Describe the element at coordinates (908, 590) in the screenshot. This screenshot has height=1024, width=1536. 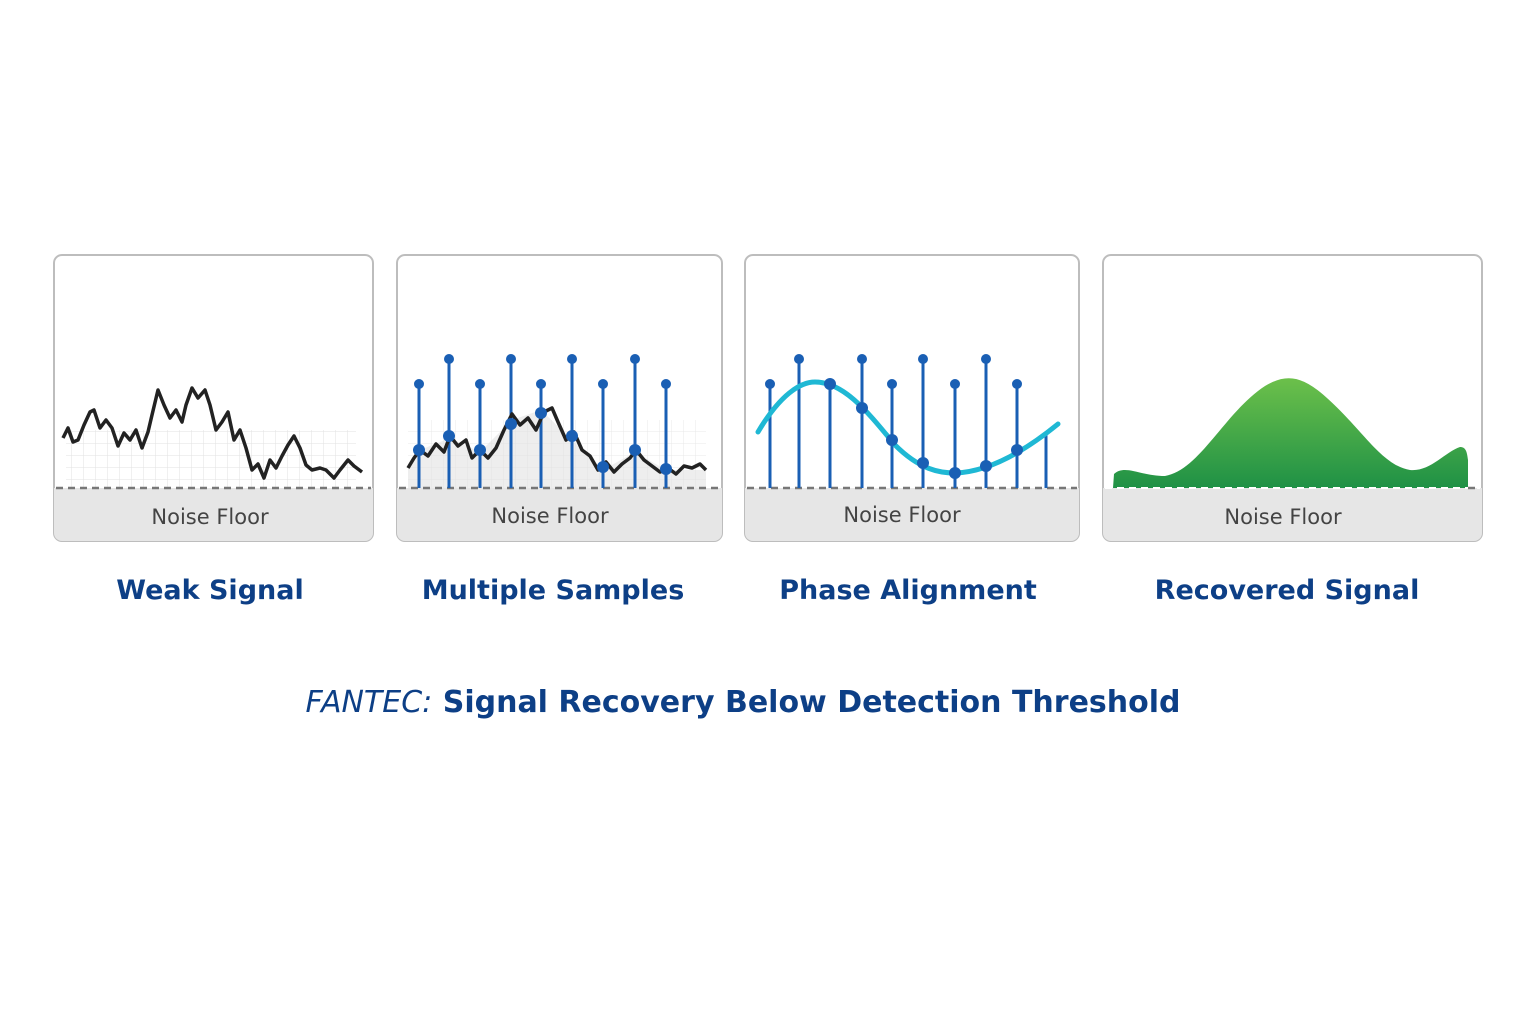
I see `panel-title: Phase Alignment` at that location.